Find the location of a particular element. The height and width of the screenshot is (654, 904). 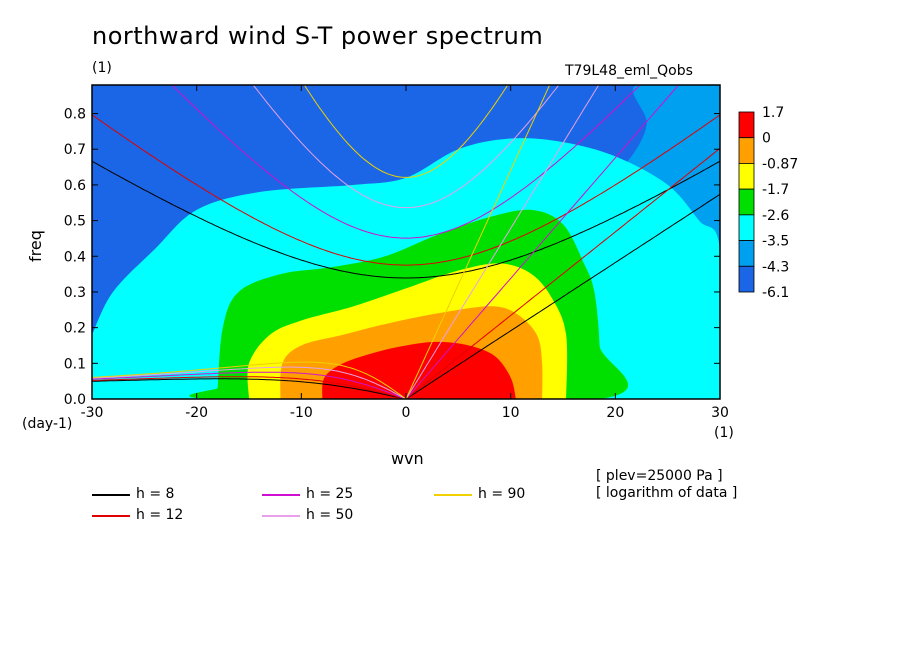

dispersion-kelvin-h90 is located at coordinates (478, 242).